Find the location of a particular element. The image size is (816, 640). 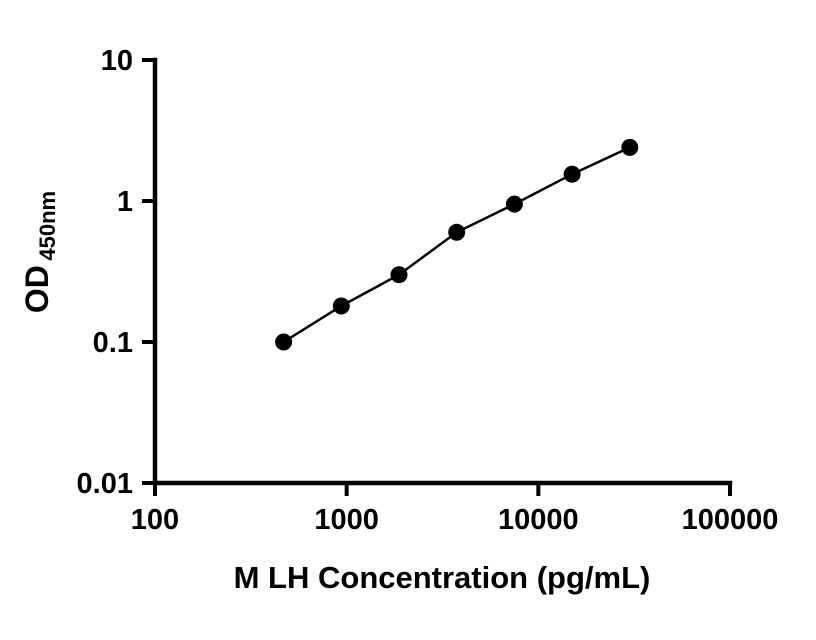

x-axis-title-text: M LH Concentration (pg/mL) is located at coordinates (442, 577).